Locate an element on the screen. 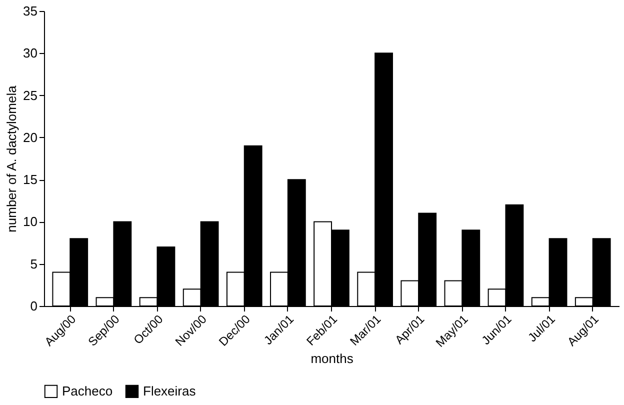 This screenshot has width=624, height=405. y-tick-label: 15 is located at coordinates (30, 180).